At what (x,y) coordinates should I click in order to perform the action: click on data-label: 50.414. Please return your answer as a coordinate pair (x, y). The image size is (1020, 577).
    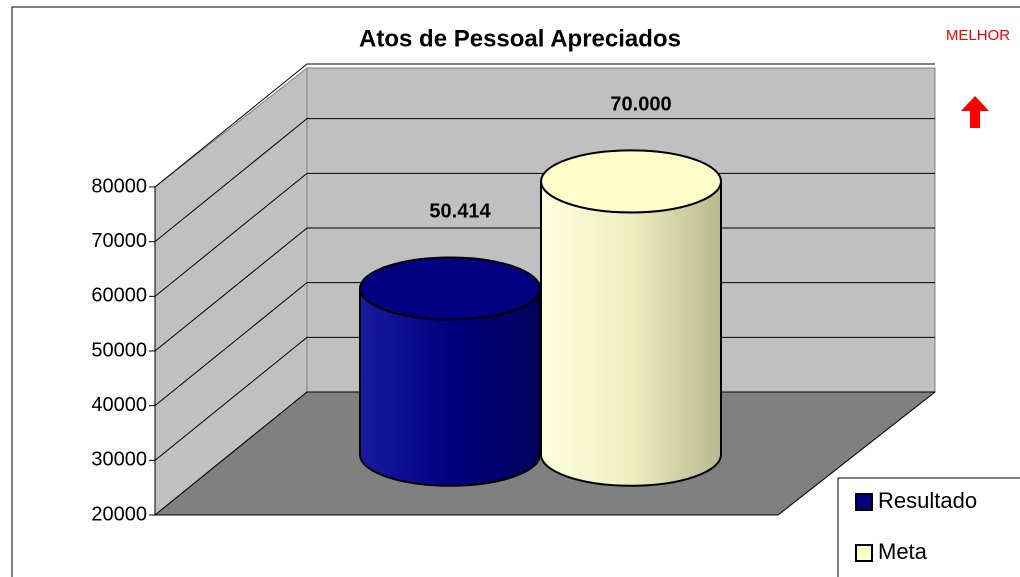
    Looking at the image, I should click on (460, 212).